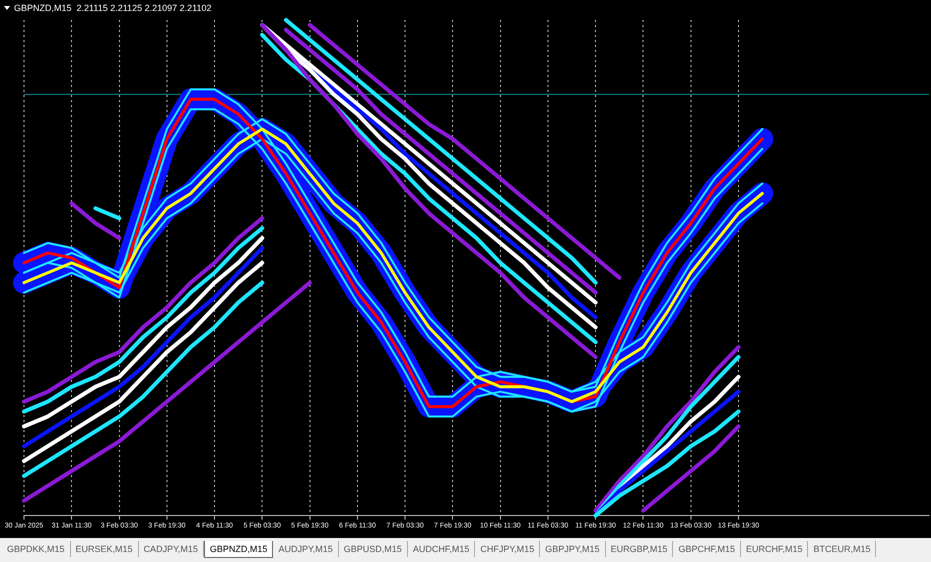 Image resolution: width=931 pixels, height=562 pixels. I want to click on text: GBPCHF,M15, so click(707, 549).